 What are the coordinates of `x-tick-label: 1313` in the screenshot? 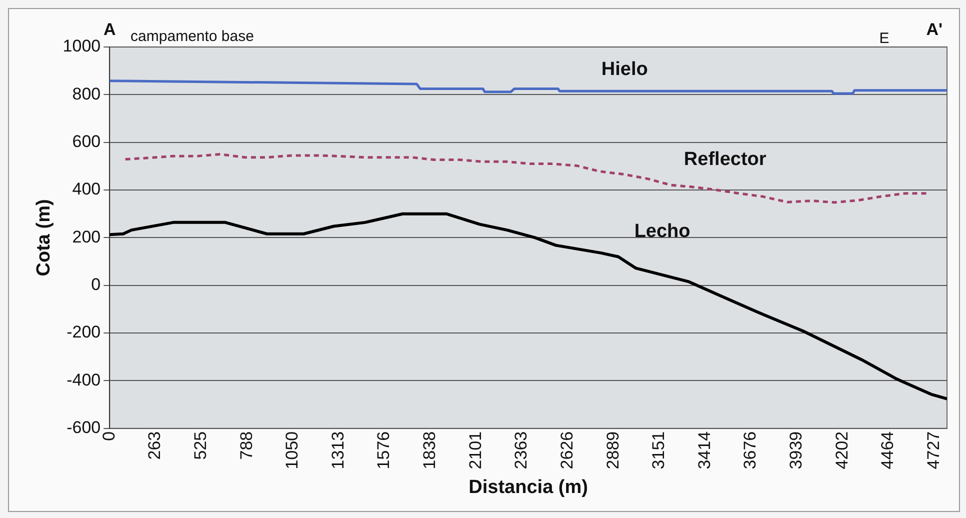 It's located at (338, 450).